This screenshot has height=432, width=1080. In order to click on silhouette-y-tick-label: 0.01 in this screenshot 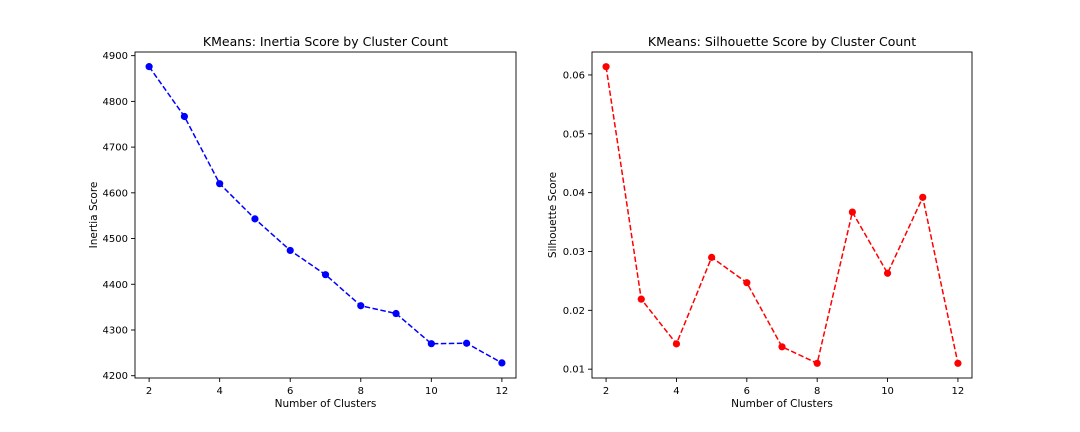, I will do `click(574, 370)`.